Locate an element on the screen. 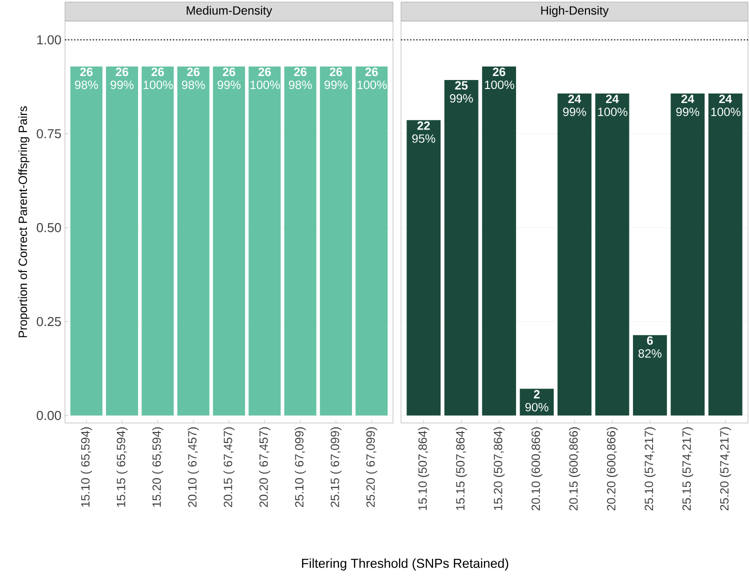 The image size is (750, 576). annotation: 2 90% is located at coordinates (536, 401).